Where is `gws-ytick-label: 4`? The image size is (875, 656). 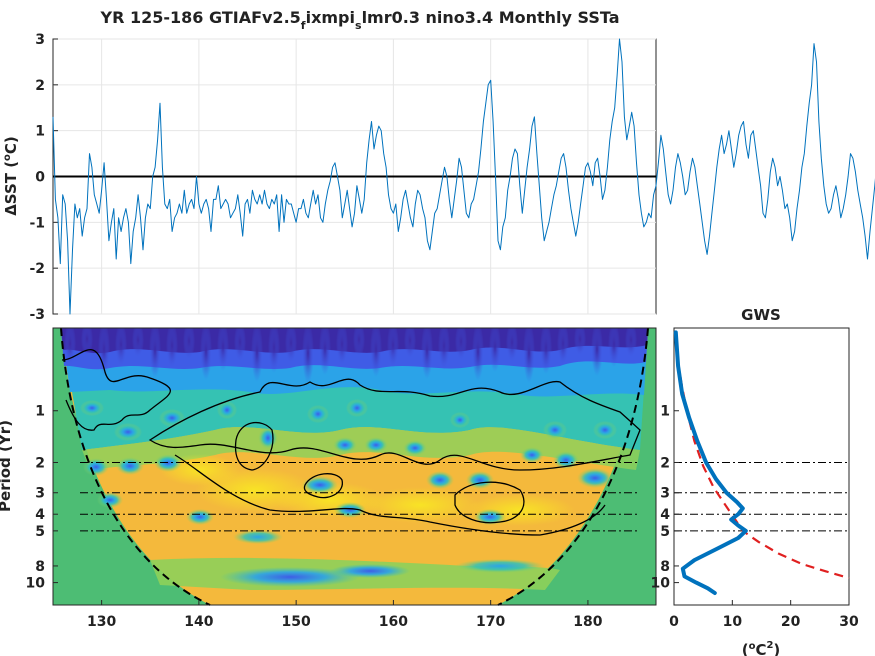
gws-ytick-label: 4 is located at coordinates (665, 515).